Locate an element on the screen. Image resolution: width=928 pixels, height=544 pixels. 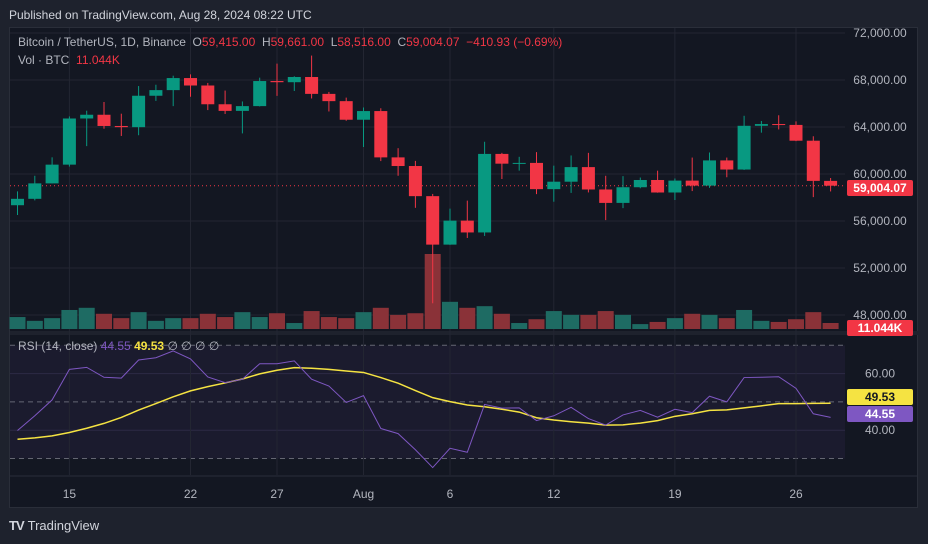
close-label: C is located at coordinates (402, 42).